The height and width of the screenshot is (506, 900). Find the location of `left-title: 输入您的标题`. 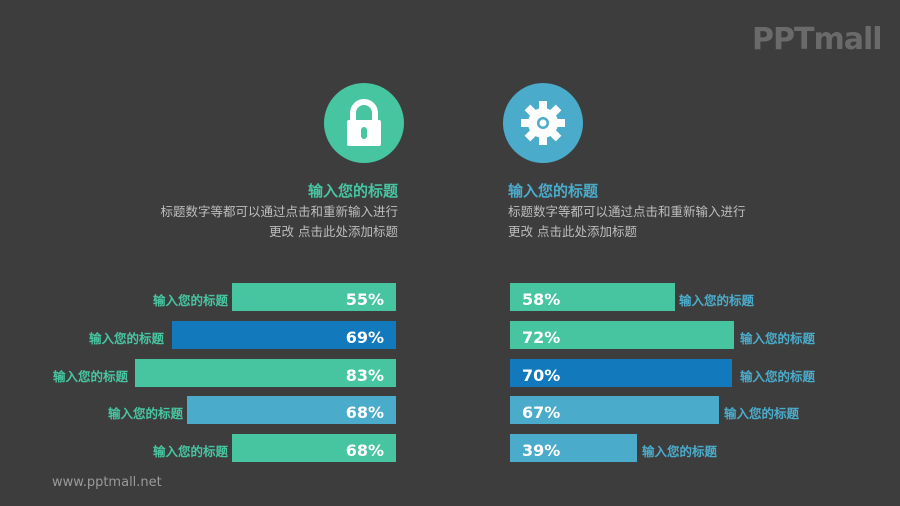

left-title: 输入您的标题 is located at coordinates (352, 191).